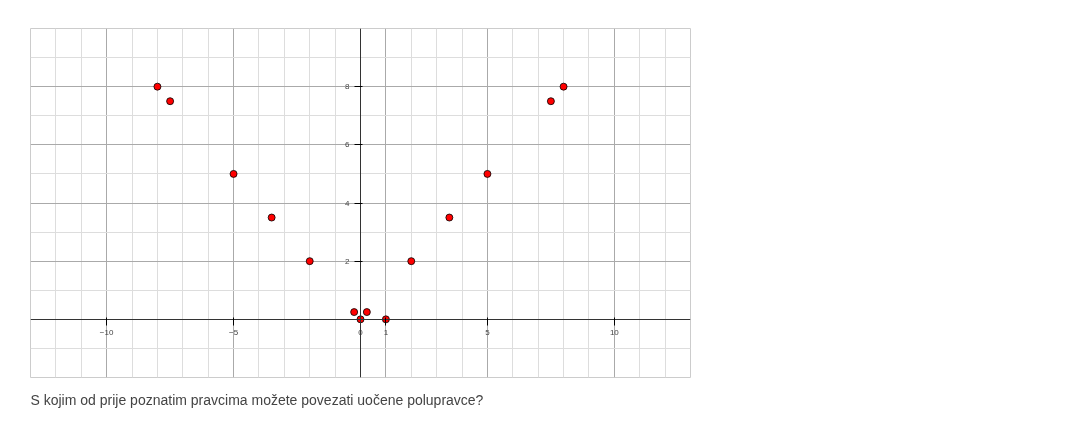 This screenshot has width=1082, height=432. Describe the element at coordinates (234, 333) in the screenshot. I see `x-tick-label: −5` at that location.